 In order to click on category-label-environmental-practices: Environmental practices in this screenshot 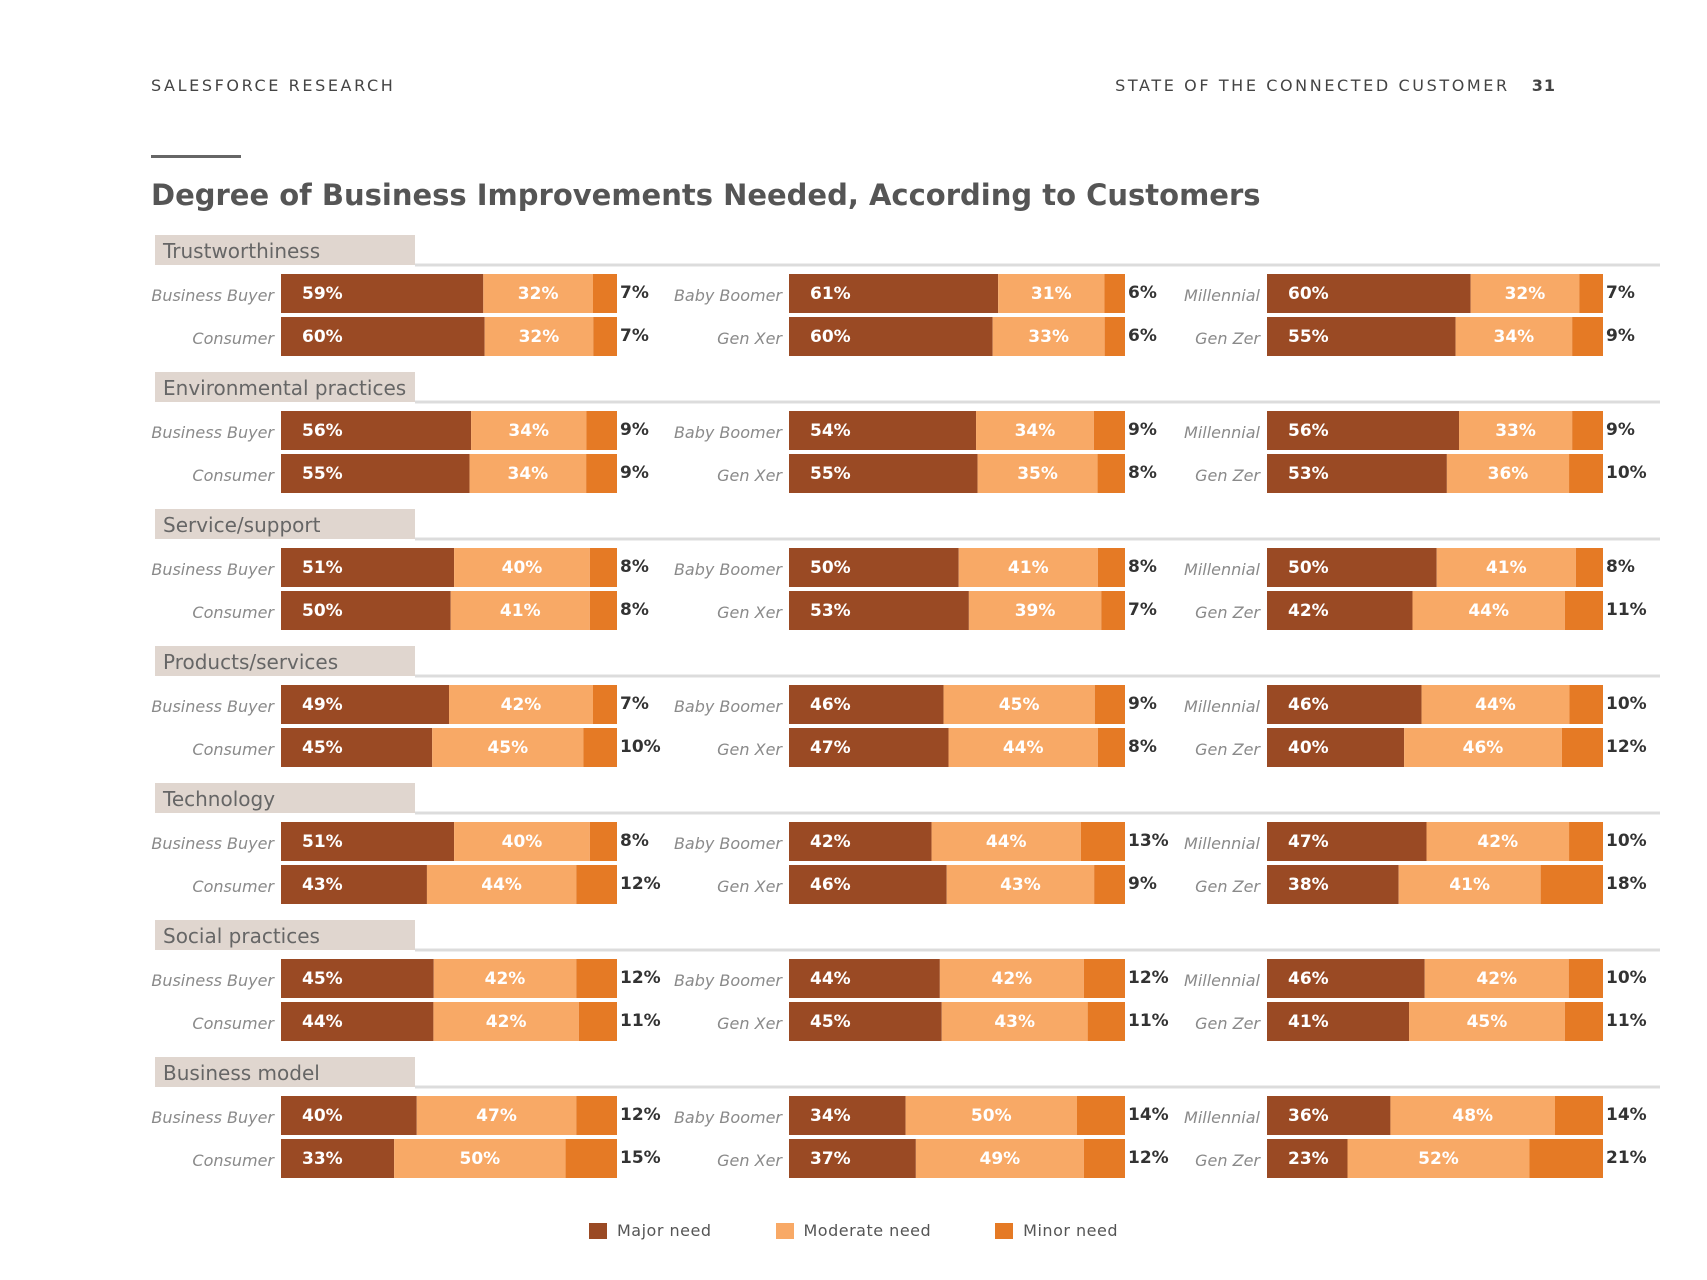, I will do `click(284, 388)`.